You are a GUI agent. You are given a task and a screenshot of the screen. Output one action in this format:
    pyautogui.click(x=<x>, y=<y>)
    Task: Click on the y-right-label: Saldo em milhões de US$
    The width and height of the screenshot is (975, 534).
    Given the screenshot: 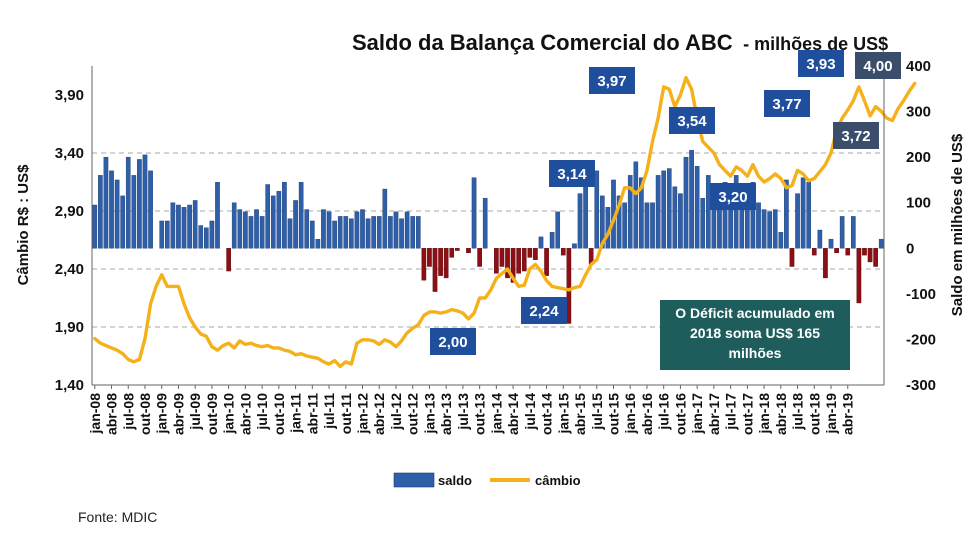 What is the action you would take?
    pyautogui.click(x=957, y=224)
    